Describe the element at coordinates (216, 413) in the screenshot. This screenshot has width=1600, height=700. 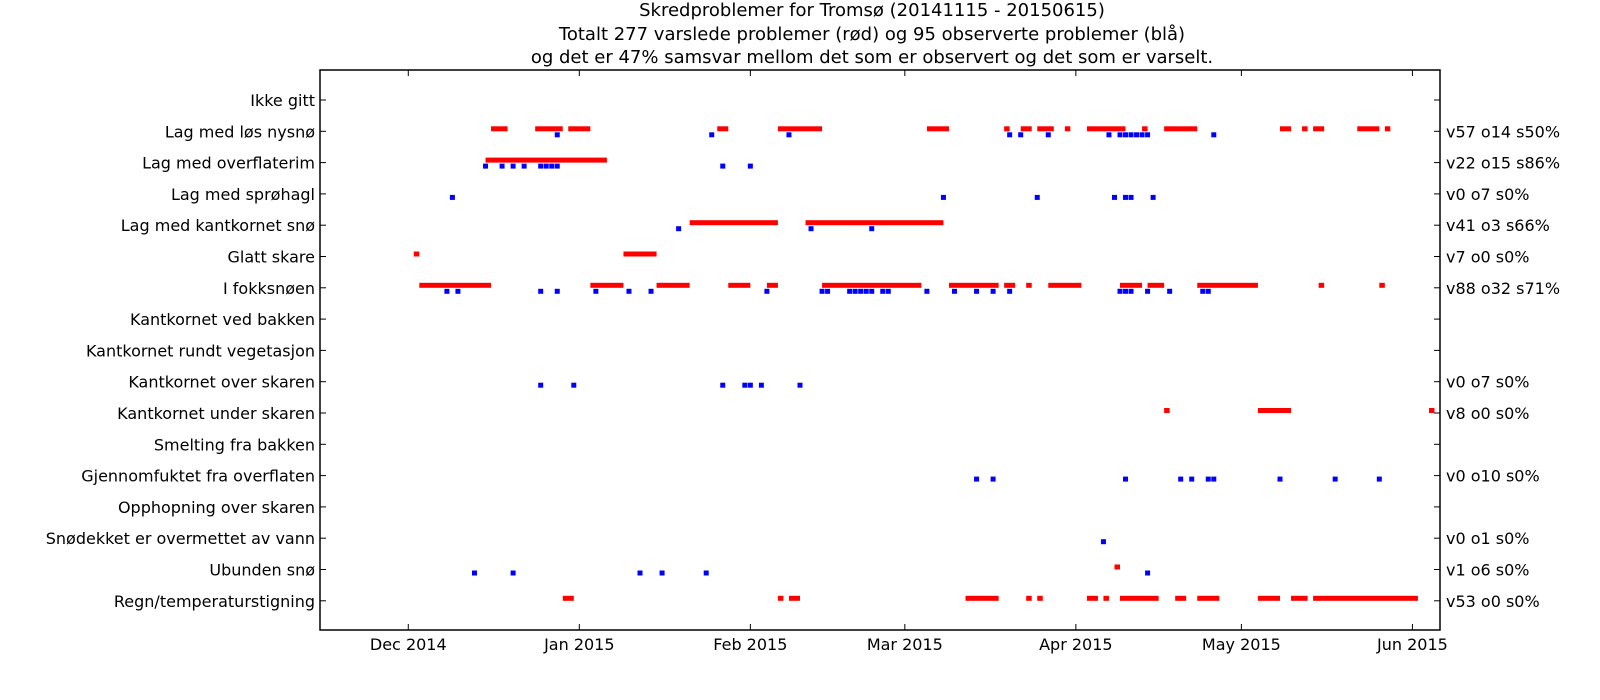
I see `y-tick-label-kantkornet-under-skaren: Kantkornet under skaren` at that location.